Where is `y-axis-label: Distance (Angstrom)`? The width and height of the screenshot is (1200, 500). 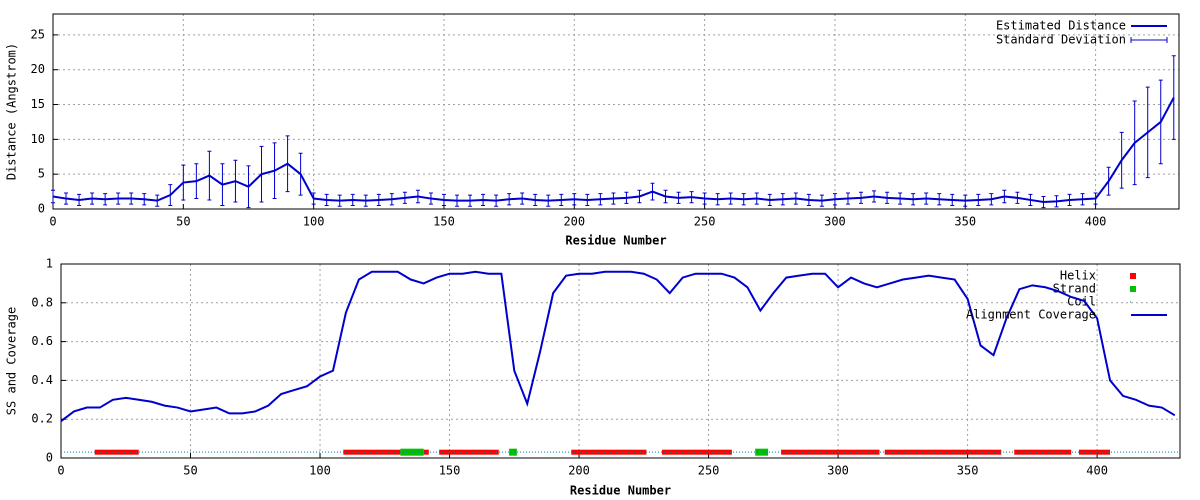 y-axis-label: Distance (Angstrom) is located at coordinates (12, 111).